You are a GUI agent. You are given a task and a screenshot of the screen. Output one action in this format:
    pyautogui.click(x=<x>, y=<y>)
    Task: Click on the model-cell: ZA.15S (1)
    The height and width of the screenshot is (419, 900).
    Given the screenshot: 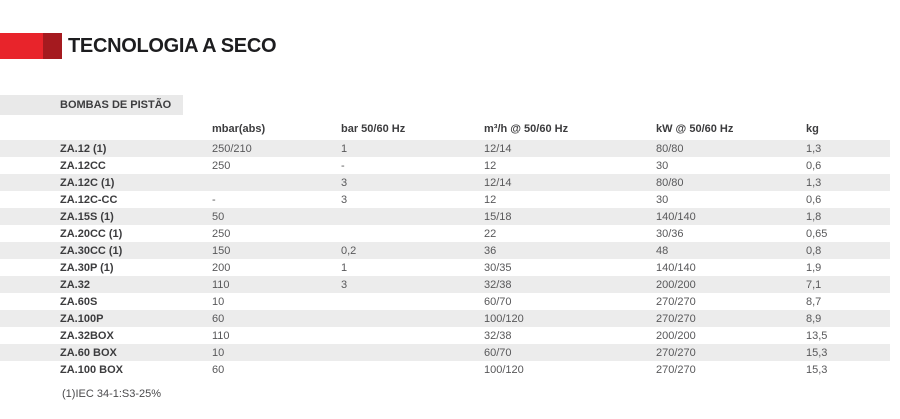 What is the action you would take?
    pyautogui.click(x=87, y=216)
    